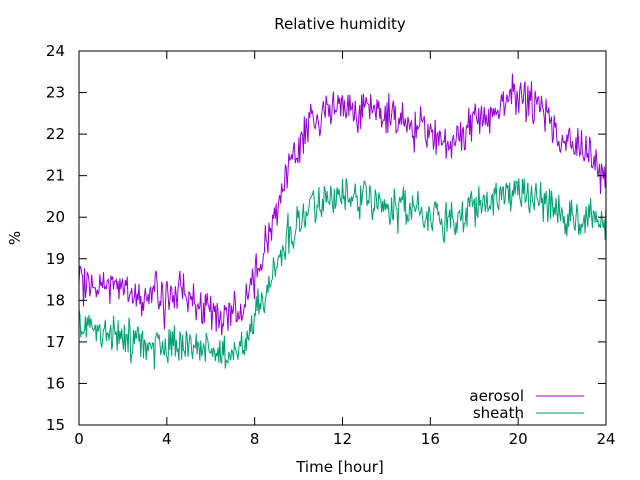 The image size is (640, 480). What do you see at coordinates (55, 383) in the screenshot?
I see `y-tick-label: 16` at bounding box center [55, 383].